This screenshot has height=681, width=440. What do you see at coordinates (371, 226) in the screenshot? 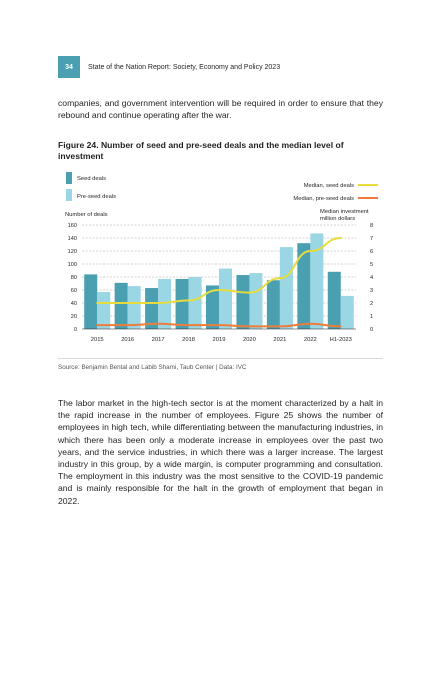
I see `y-right-tick-label: 8` at bounding box center [371, 226].